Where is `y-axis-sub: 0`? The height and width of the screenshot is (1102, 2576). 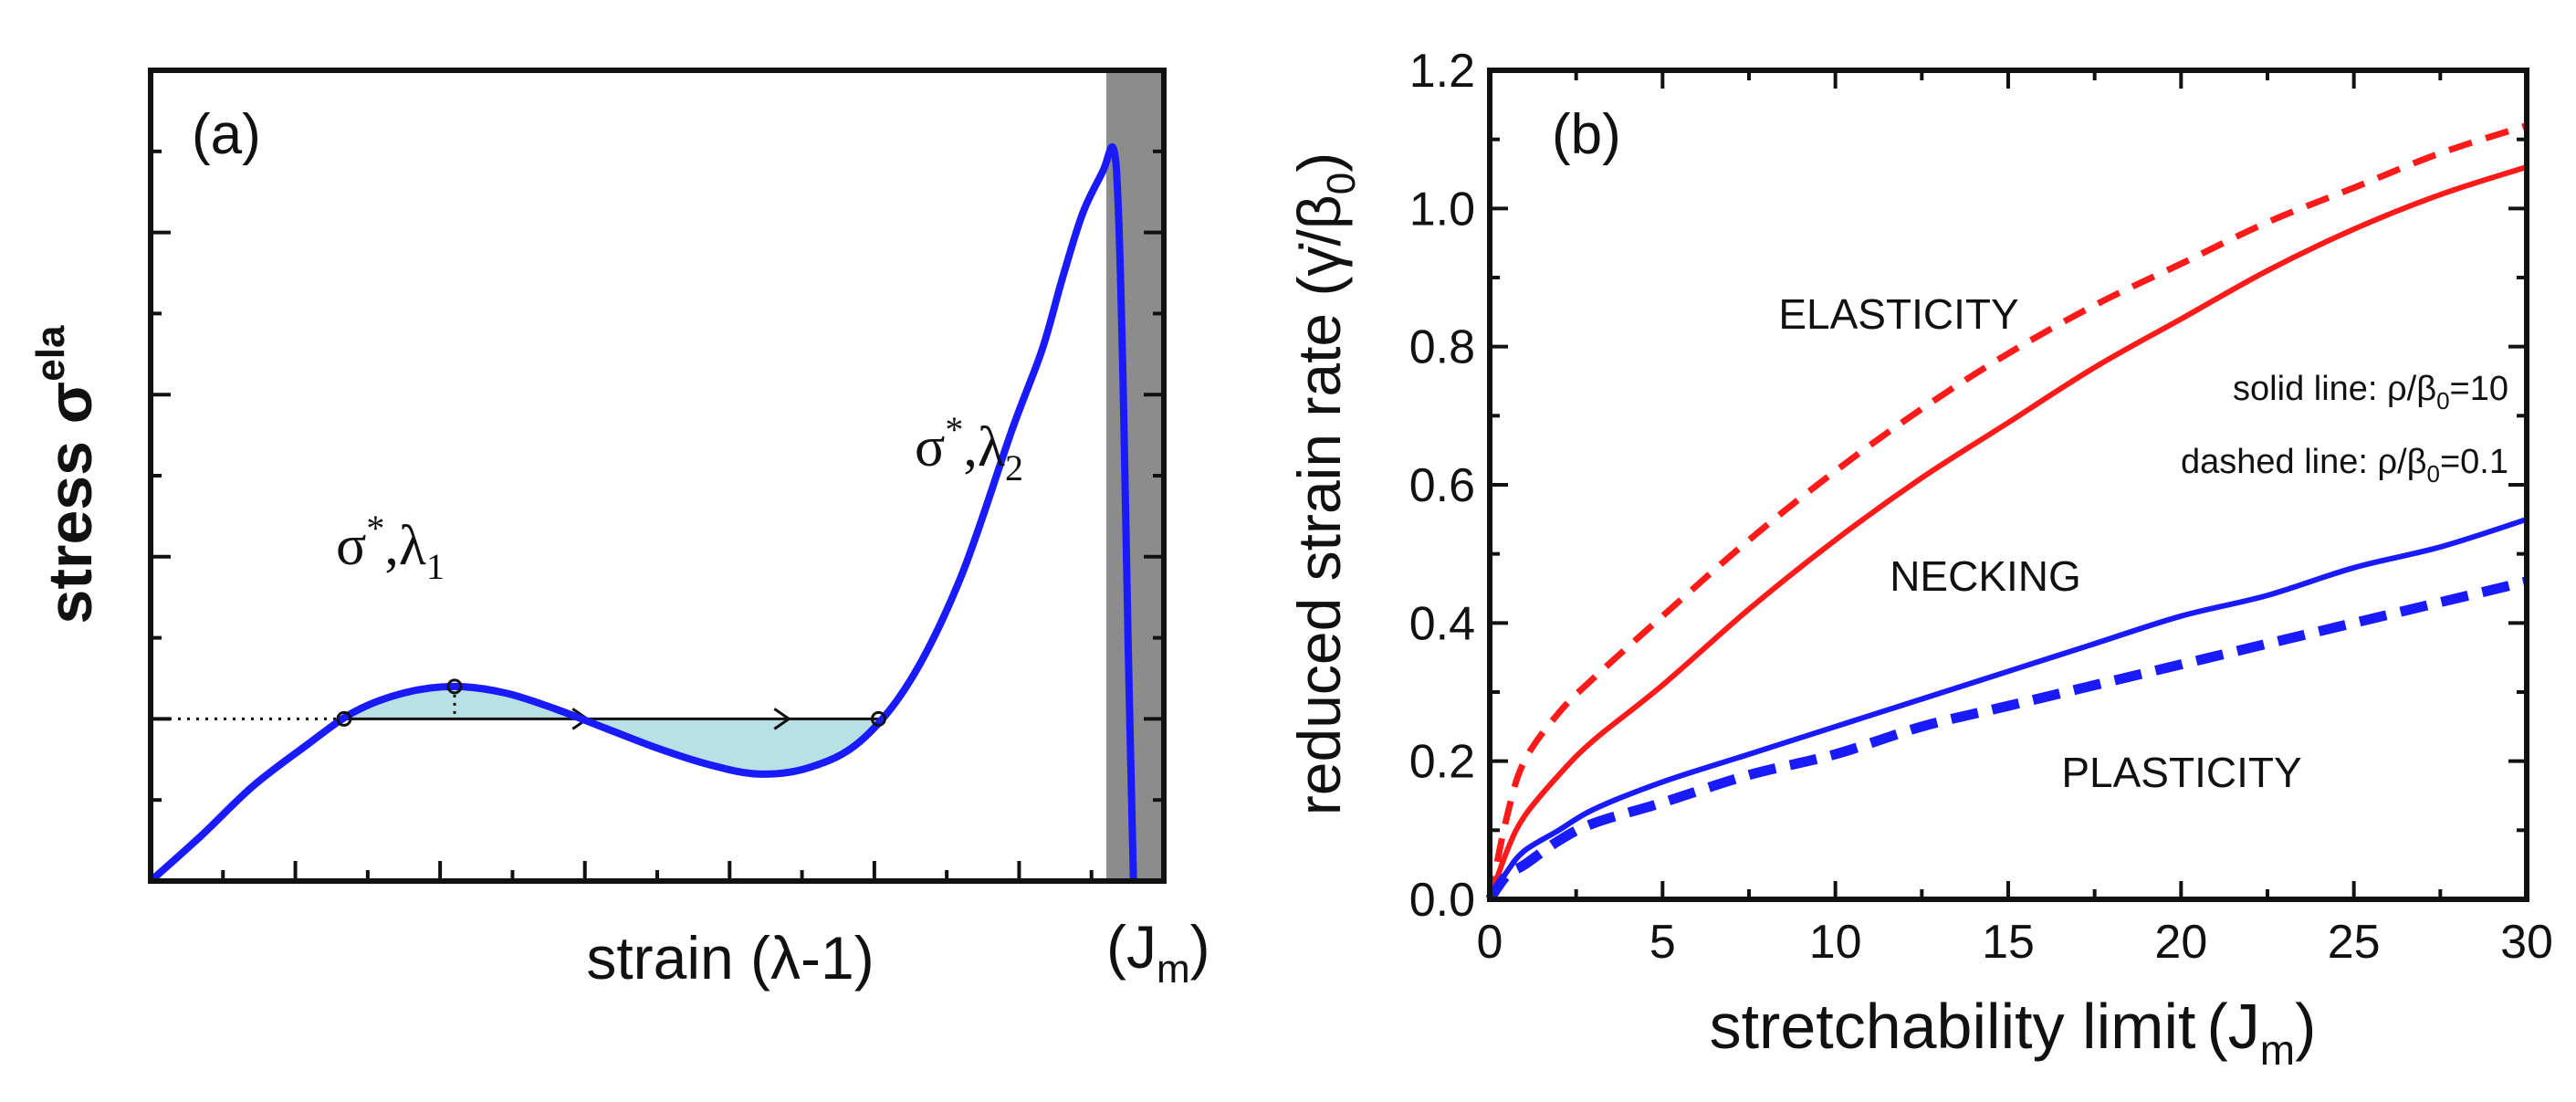
y-axis-sub: 0 is located at coordinates (1341, 183).